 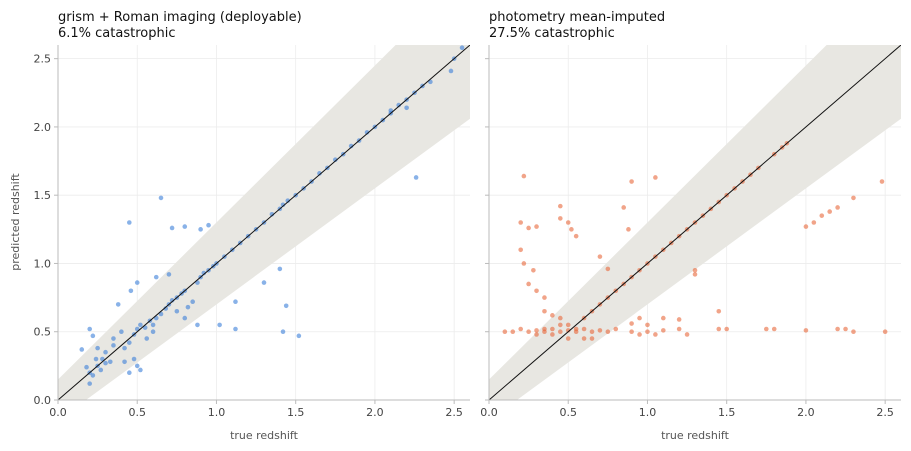 What do you see at coordinates (43, 400) in the screenshot?
I see `y-tick-label: 0.0` at bounding box center [43, 400].